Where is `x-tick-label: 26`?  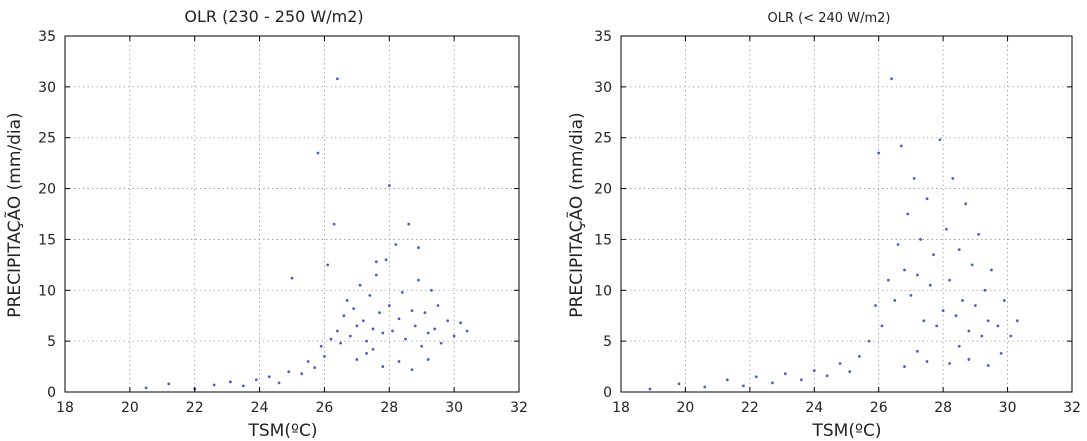
x-tick-label: 26 is located at coordinates (879, 408).